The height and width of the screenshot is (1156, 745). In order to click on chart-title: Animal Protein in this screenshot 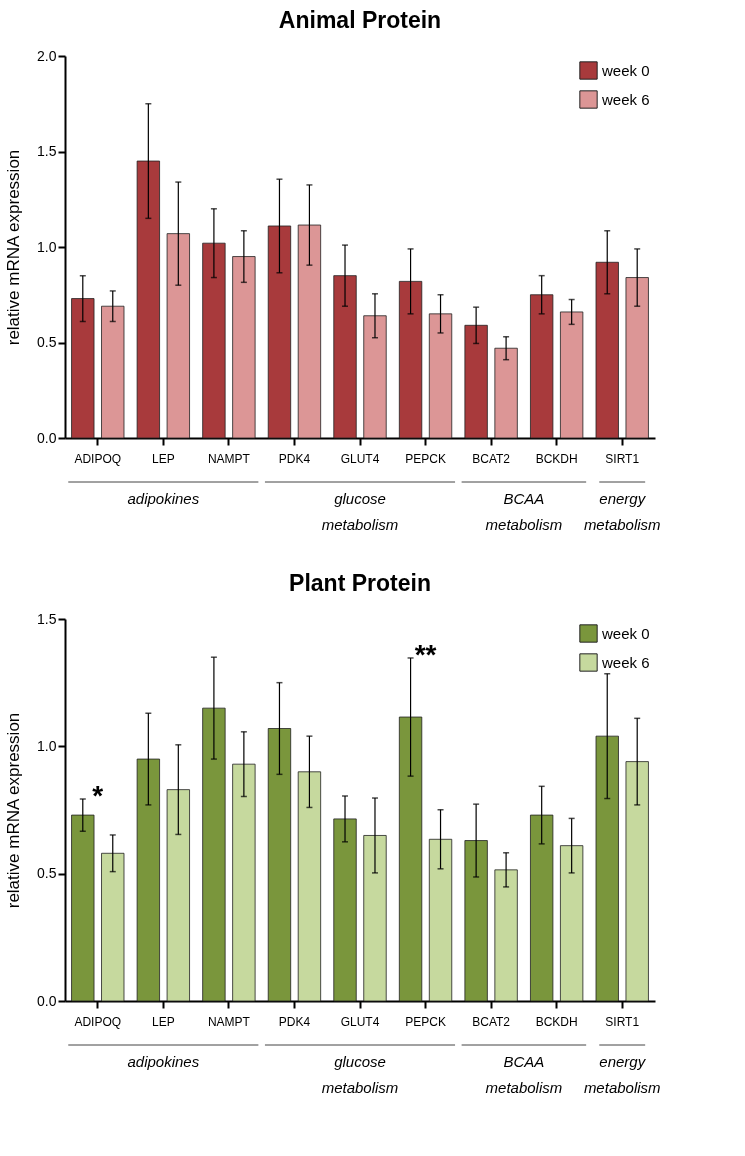, I will do `click(360, 20)`.